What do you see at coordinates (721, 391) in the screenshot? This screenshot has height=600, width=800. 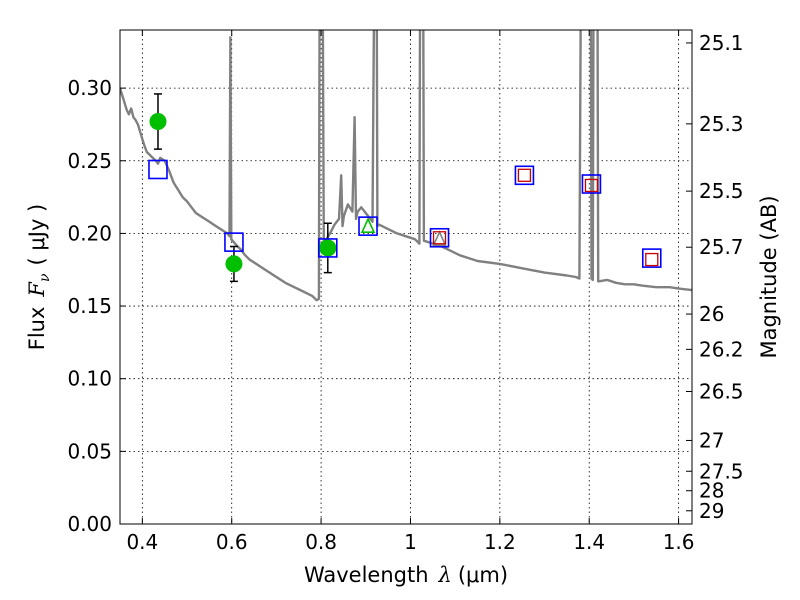 I see `y2-tick-label-6: 26.5` at bounding box center [721, 391].